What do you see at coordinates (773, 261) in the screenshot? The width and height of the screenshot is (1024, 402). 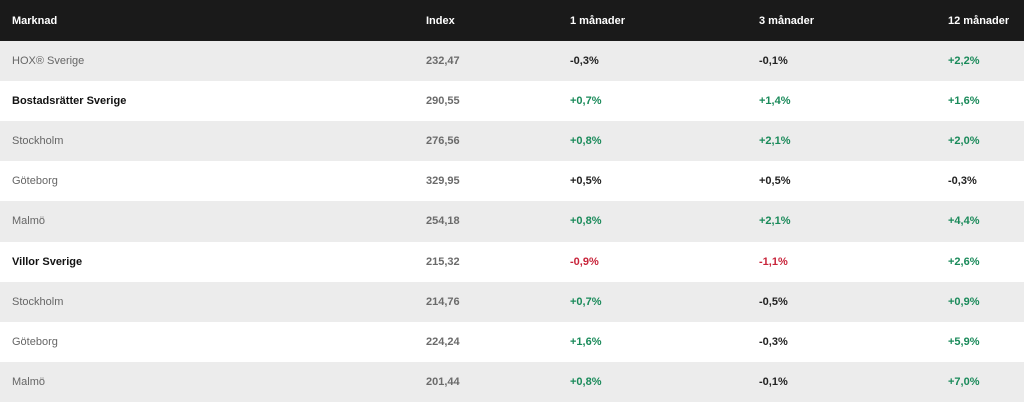 I see `change-3-months-cell: -1,1%` at bounding box center [773, 261].